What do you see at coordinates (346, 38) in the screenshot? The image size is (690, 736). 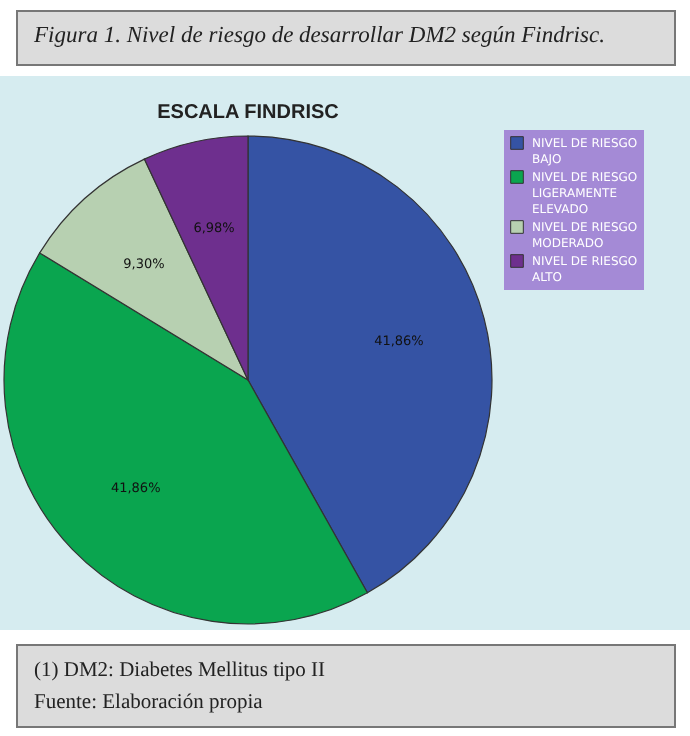 I see `chart-title: Figura 1. Nivel de riesgo de desarrollar DM2 según Findrisc.` at bounding box center [346, 38].